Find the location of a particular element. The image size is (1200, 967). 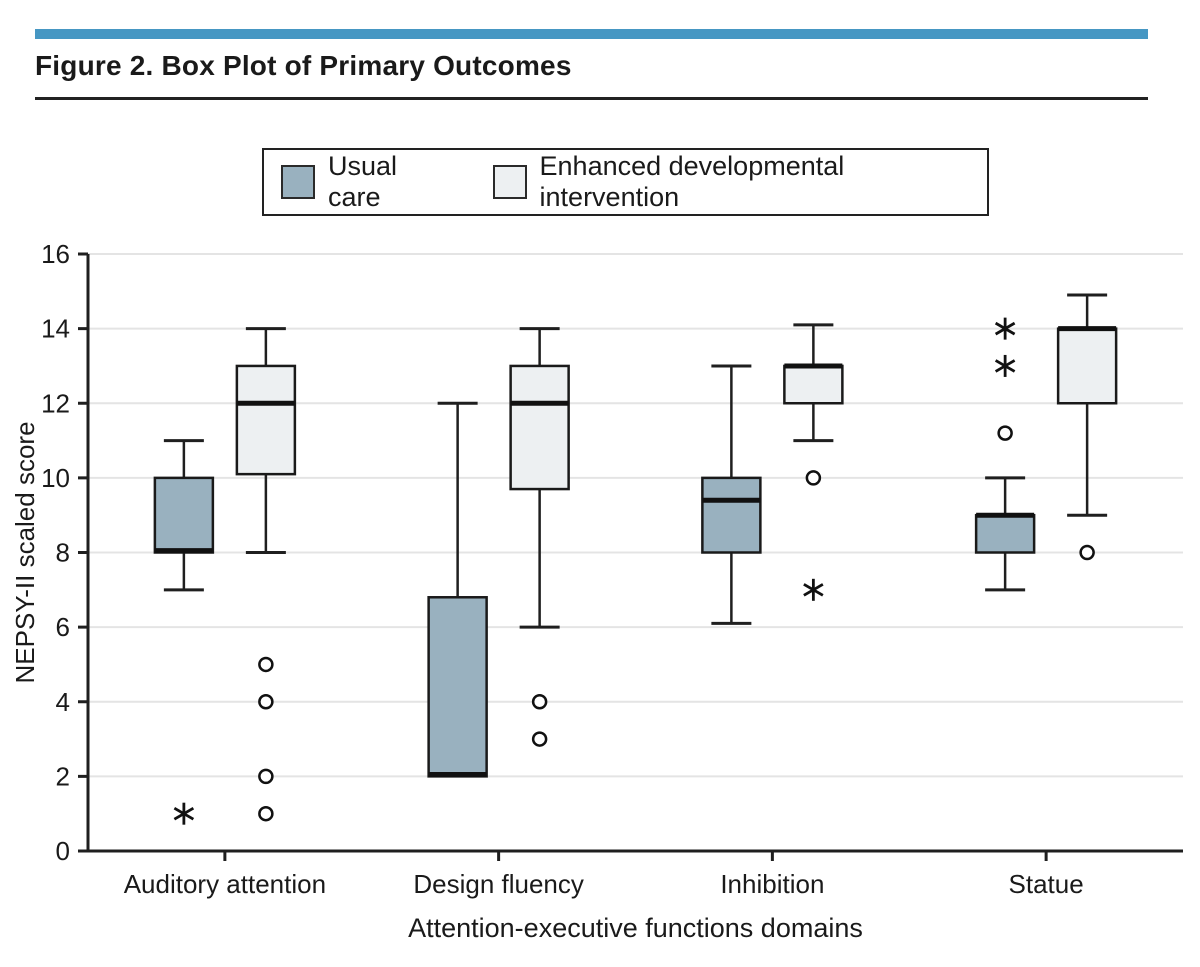

y-tick-label: 16 is located at coordinates (55, 254).